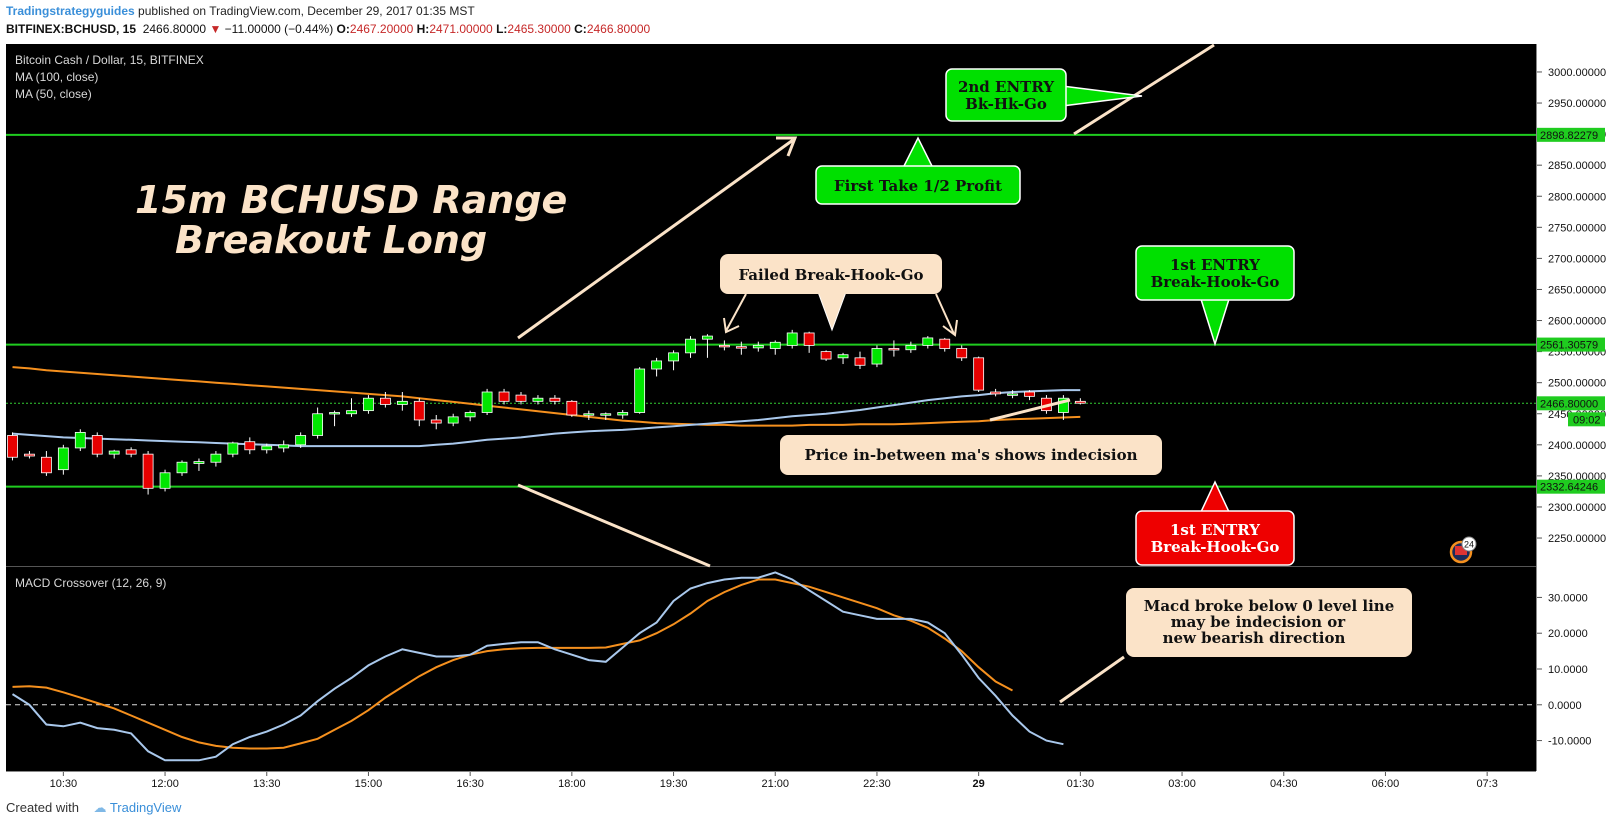 Image resolution: width=1613 pixels, height=826 pixels. I want to click on last-price: 2466.80000, so click(174, 29).